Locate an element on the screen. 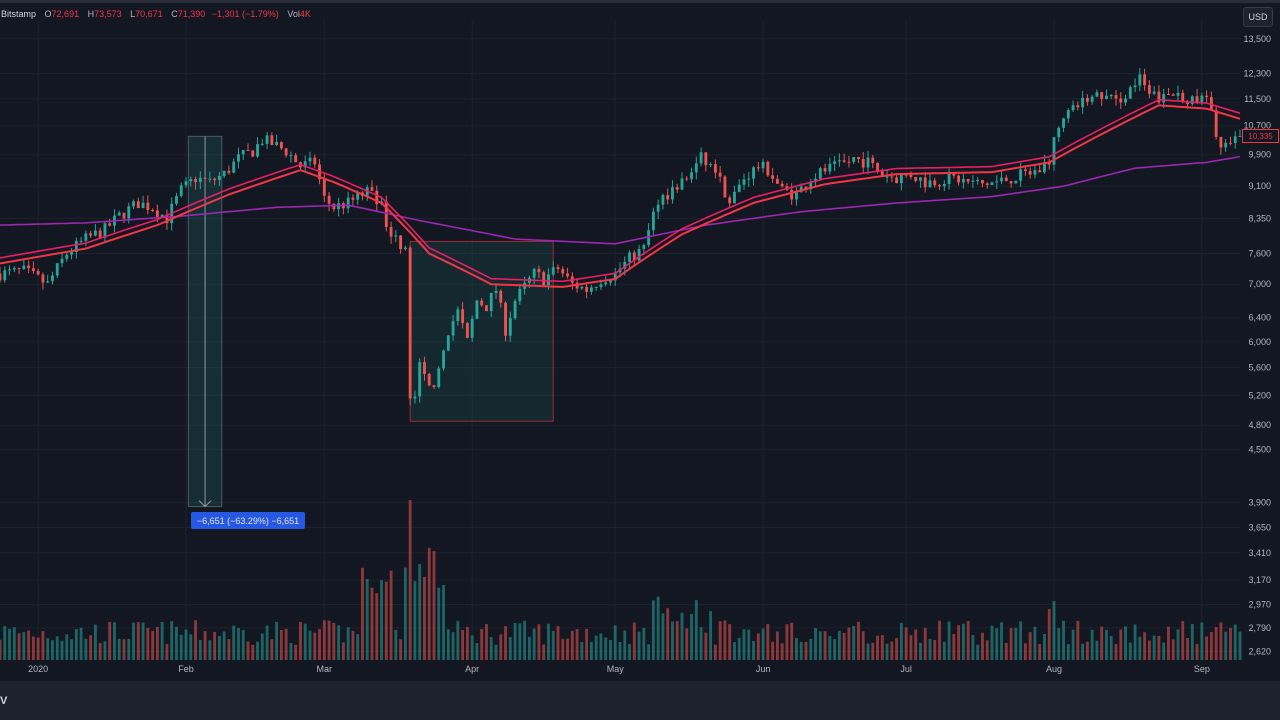 Image resolution: width=1280 pixels, height=720 pixels. price-axis-label: 2,970 is located at coordinates (1259, 605).